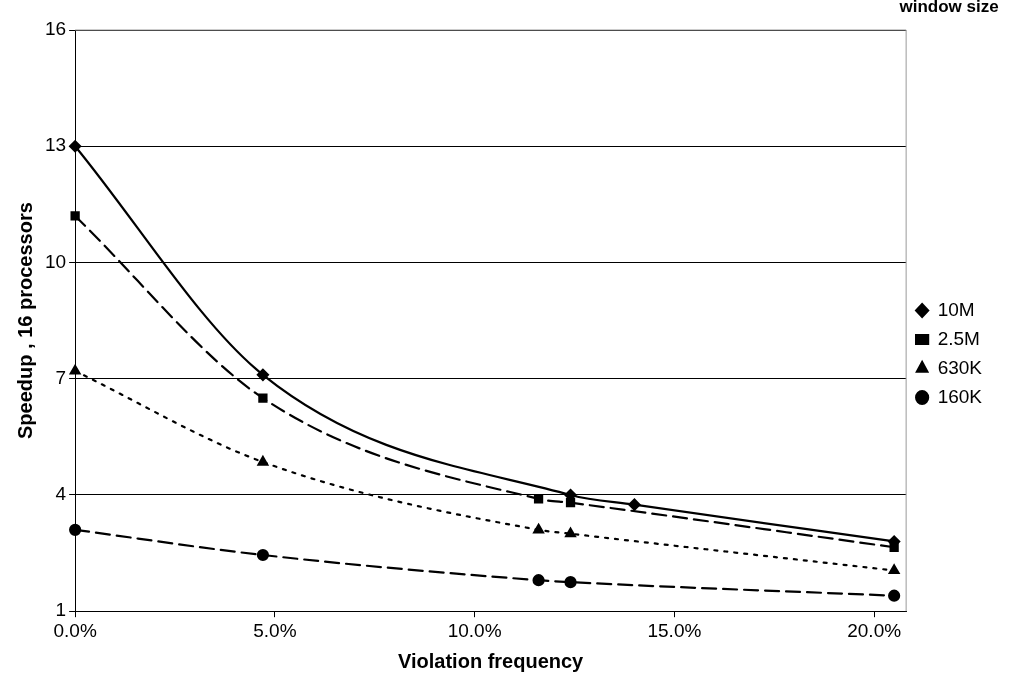 The image size is (1012, 688). I want to click on x-tick-label: 15.0%, so click(674, 630).